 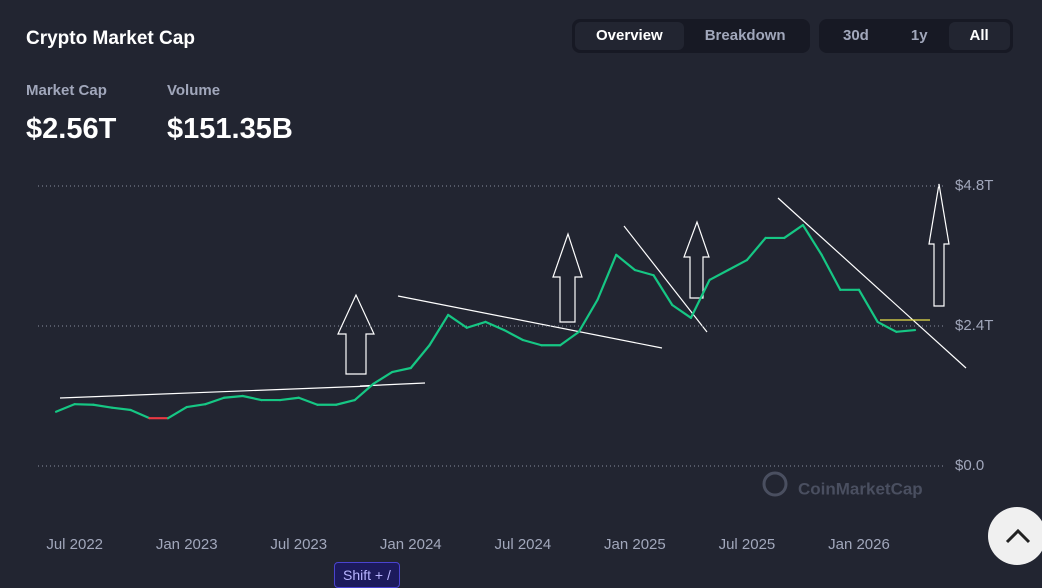 I want to click on stat-label: Volume, so click(x=194, y=90).